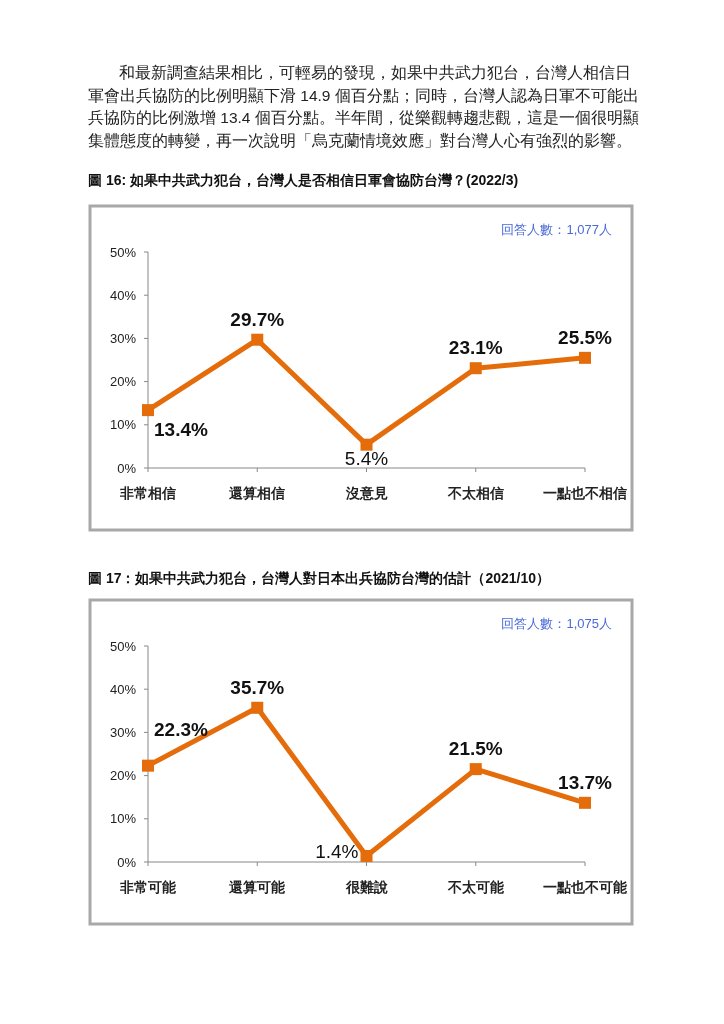  I want to click on text: 和最新調查結果相比，可輕易的發現，如果中共武力犯台，台灣人相信日軍會出兵協防的比例明顯下滑 14.9 個百分點；同時，台灣人認為日軍不可能出兵協防的比例激增 13.4 個百分點。半年間，從樂觀轉趨悲觀，這是一個很明顯集體態度的轉變，再一次說明「烏克蘭情境效應」對台灣人心有強烈的影響。, so click(364, 107).